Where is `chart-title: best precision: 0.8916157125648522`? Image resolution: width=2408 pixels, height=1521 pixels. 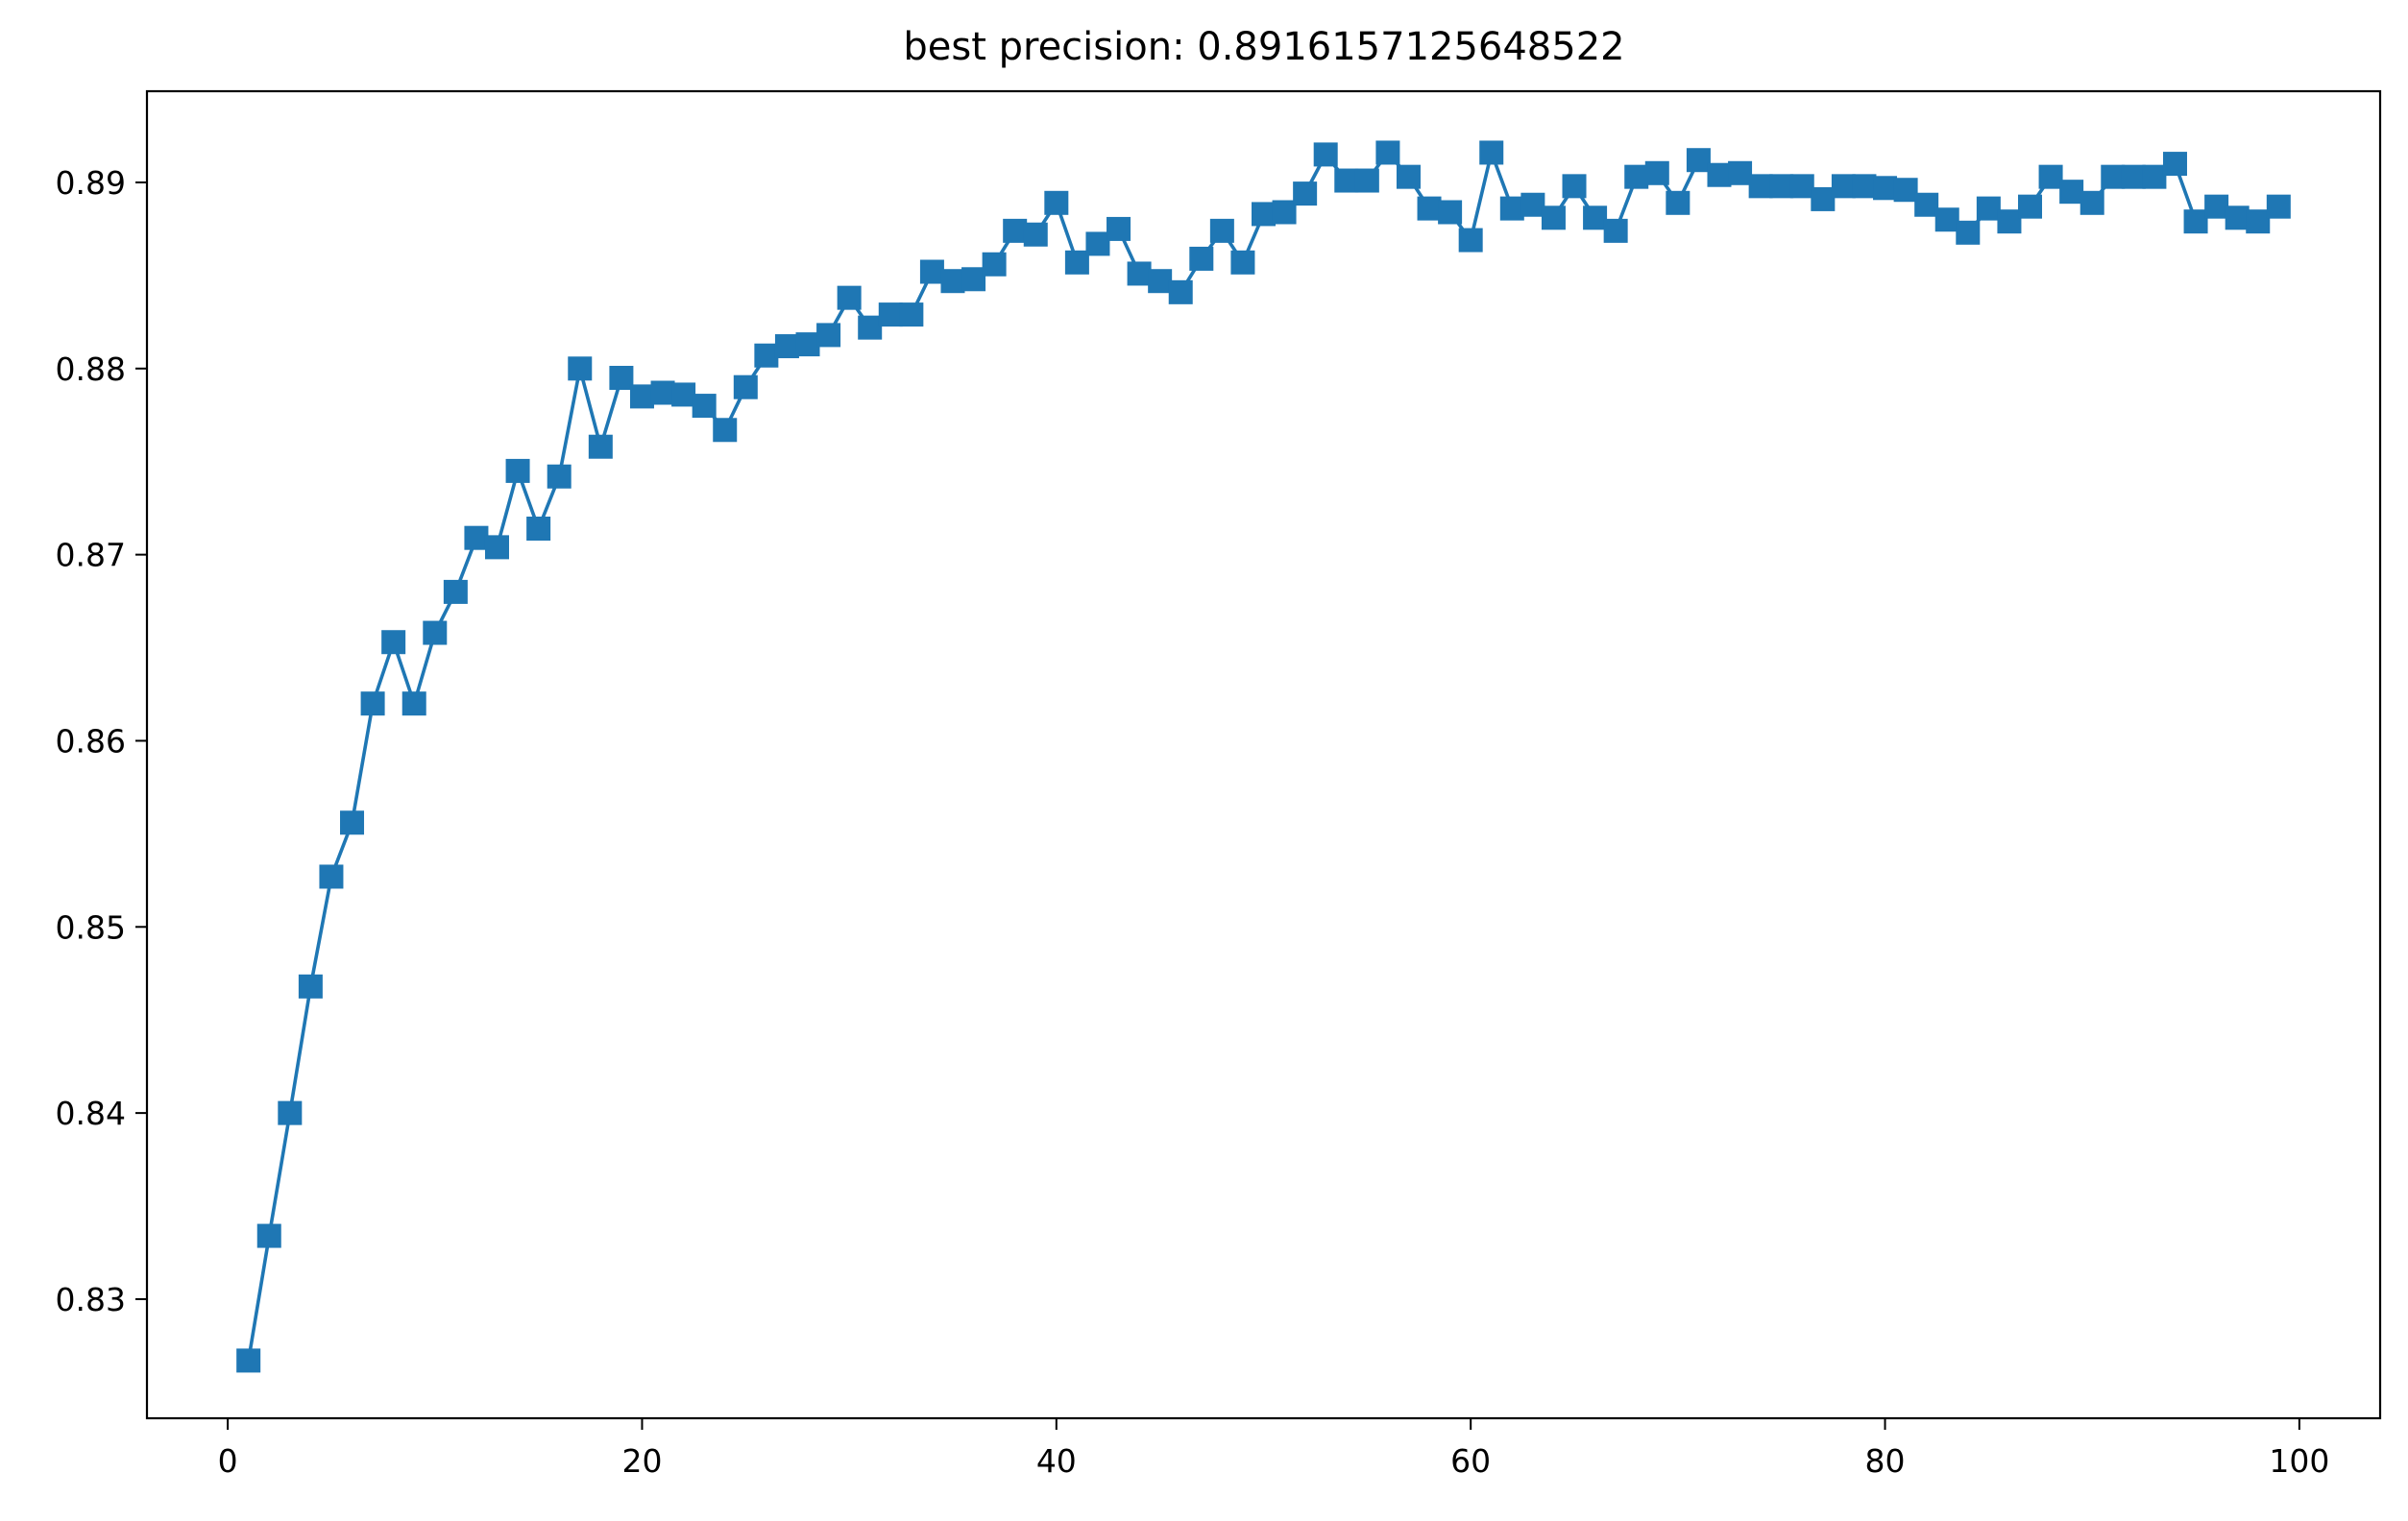
chart-title: best precision: 0.8916157125648522 is located at coordinates (1263, 47).